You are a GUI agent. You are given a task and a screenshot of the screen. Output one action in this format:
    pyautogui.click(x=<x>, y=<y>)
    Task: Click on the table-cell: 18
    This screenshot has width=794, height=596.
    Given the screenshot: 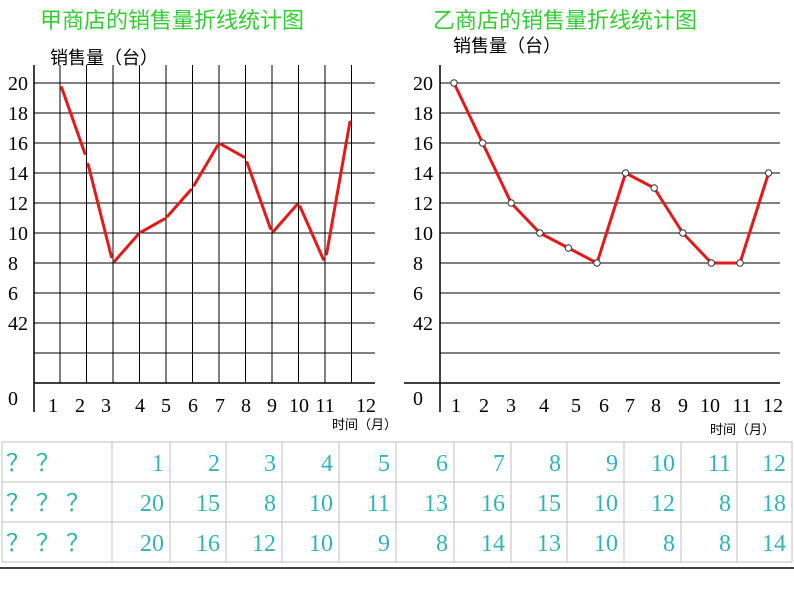 What is the action you would take?
    pyautogui.click(x=774, y=504)
    